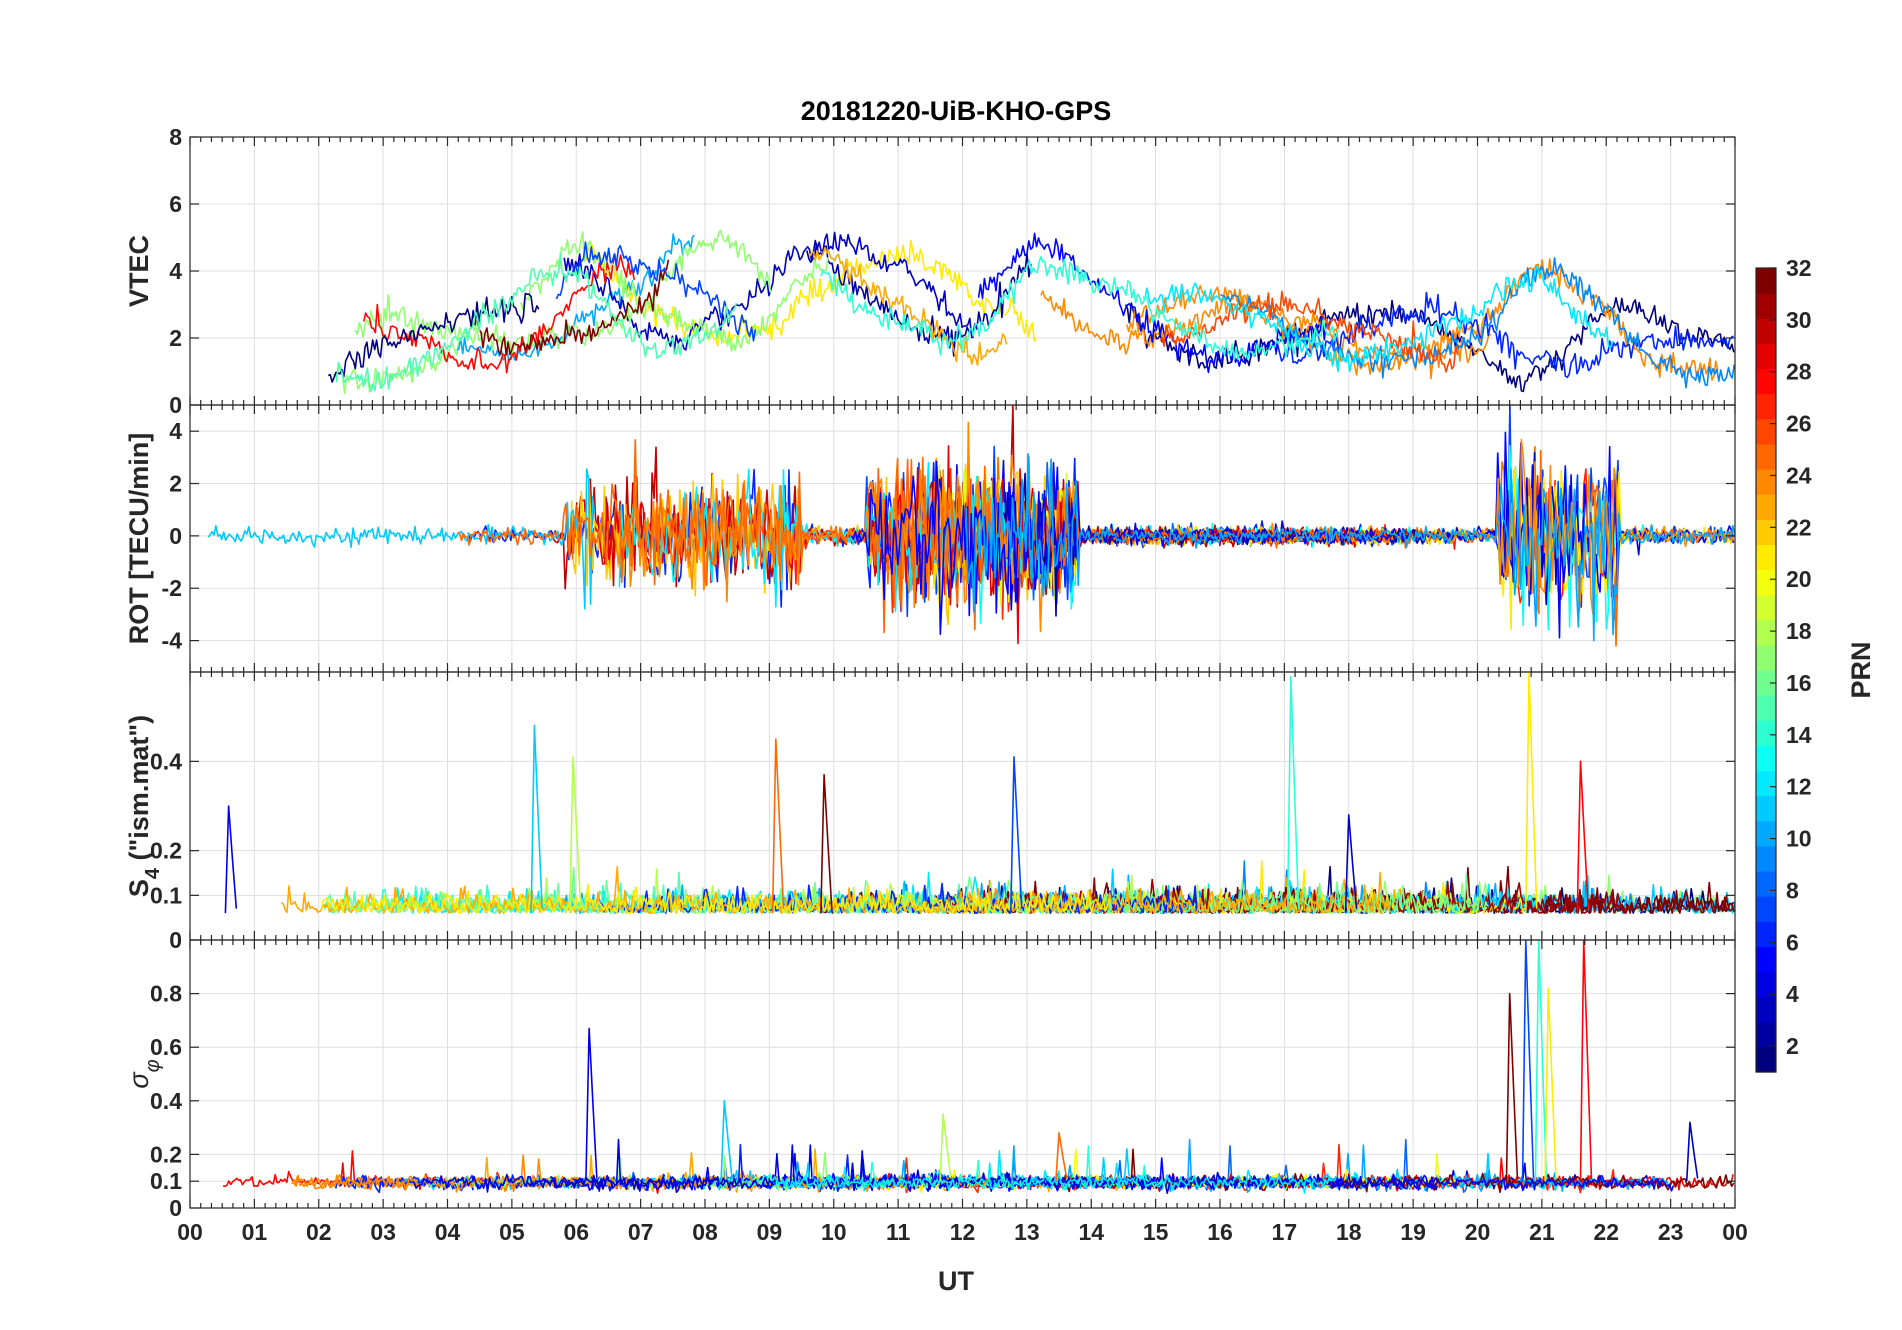 The image size is (1902, 1330). What do you see at coordinates (1799, 631) in the screenshot?
I see `colorbar-tick-label: 18` at bounding box center [1799, 631].